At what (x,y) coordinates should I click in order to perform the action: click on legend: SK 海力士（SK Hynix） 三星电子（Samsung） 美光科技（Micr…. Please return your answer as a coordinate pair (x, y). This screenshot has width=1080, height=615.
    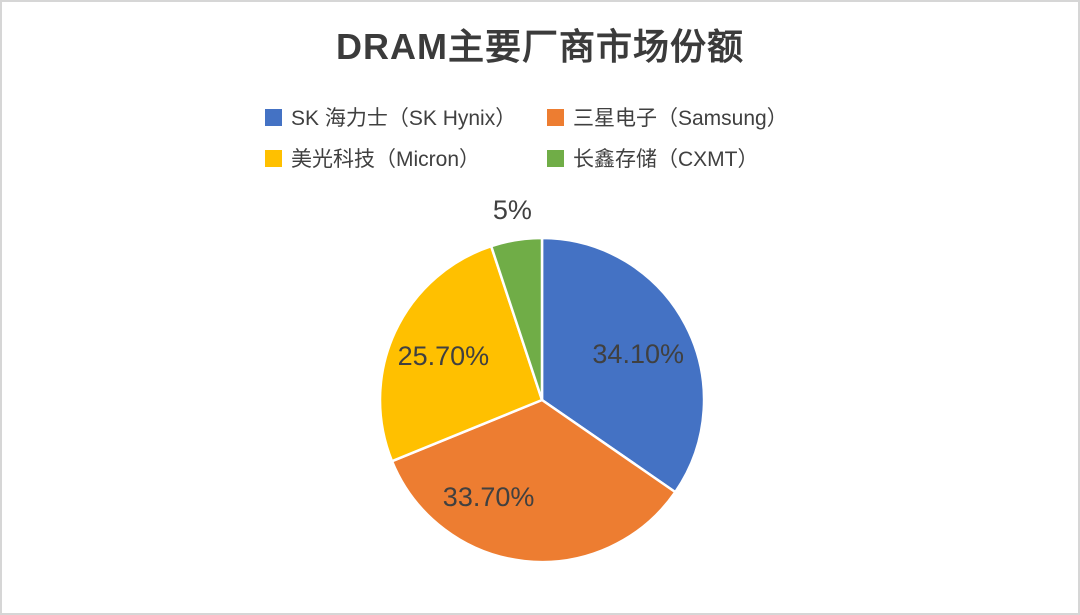
    Looking at the image, I should click on (526, 137).